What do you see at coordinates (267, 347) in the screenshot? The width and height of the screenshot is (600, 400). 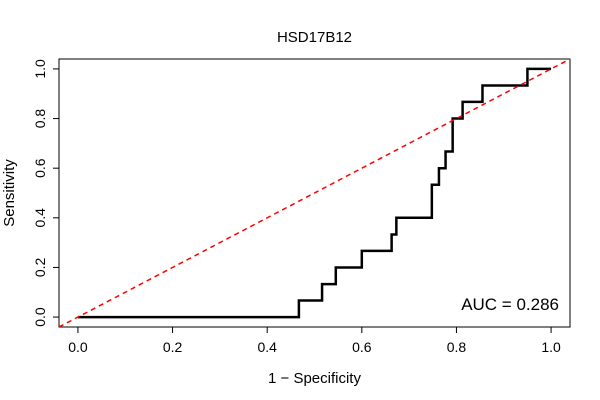 I see `x-tick-label: 0.4` at bounding box center [267, 347].